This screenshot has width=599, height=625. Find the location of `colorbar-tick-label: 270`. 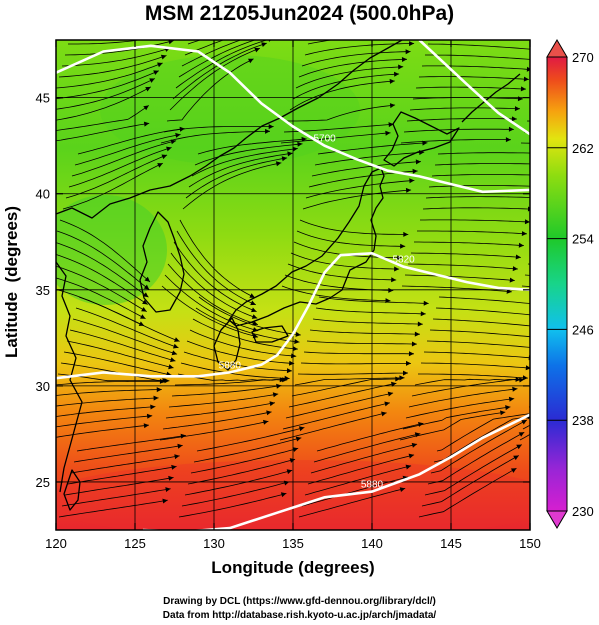

colorbar-tick-label: 270 is located at coordinates (583, 57).